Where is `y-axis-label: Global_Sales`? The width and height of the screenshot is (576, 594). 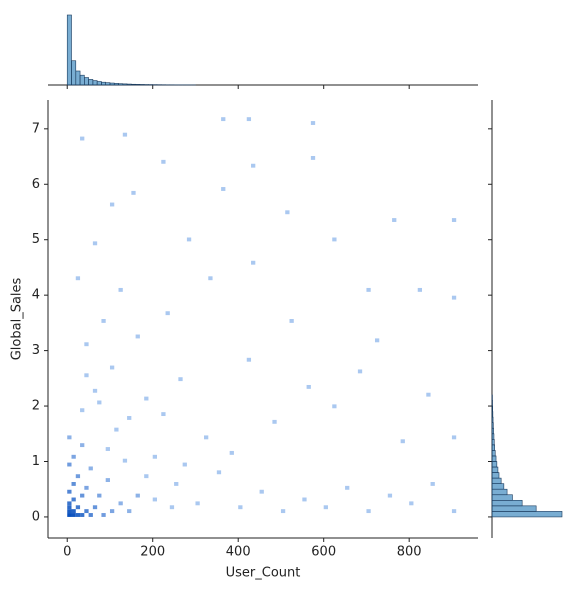
y-axis-label: Global_Sales is located at coordinates (17, 318).